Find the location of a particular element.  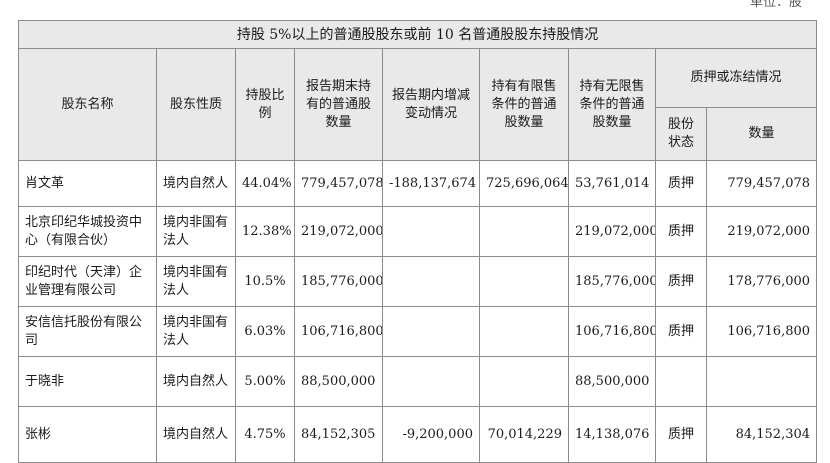

header-period-change: 报告期内增减变动情况 is located at coordinates (431, 104).